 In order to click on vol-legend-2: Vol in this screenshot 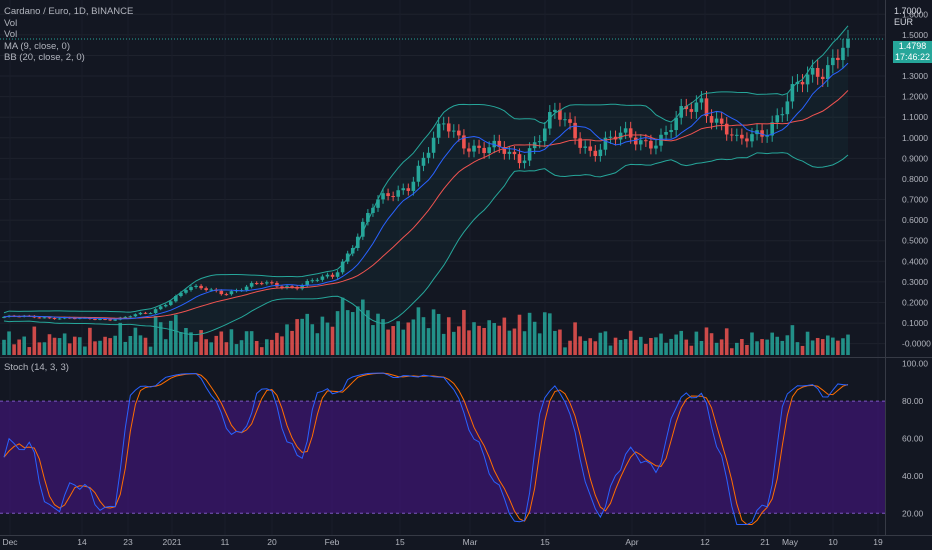, I will do `click(11, 34)`.